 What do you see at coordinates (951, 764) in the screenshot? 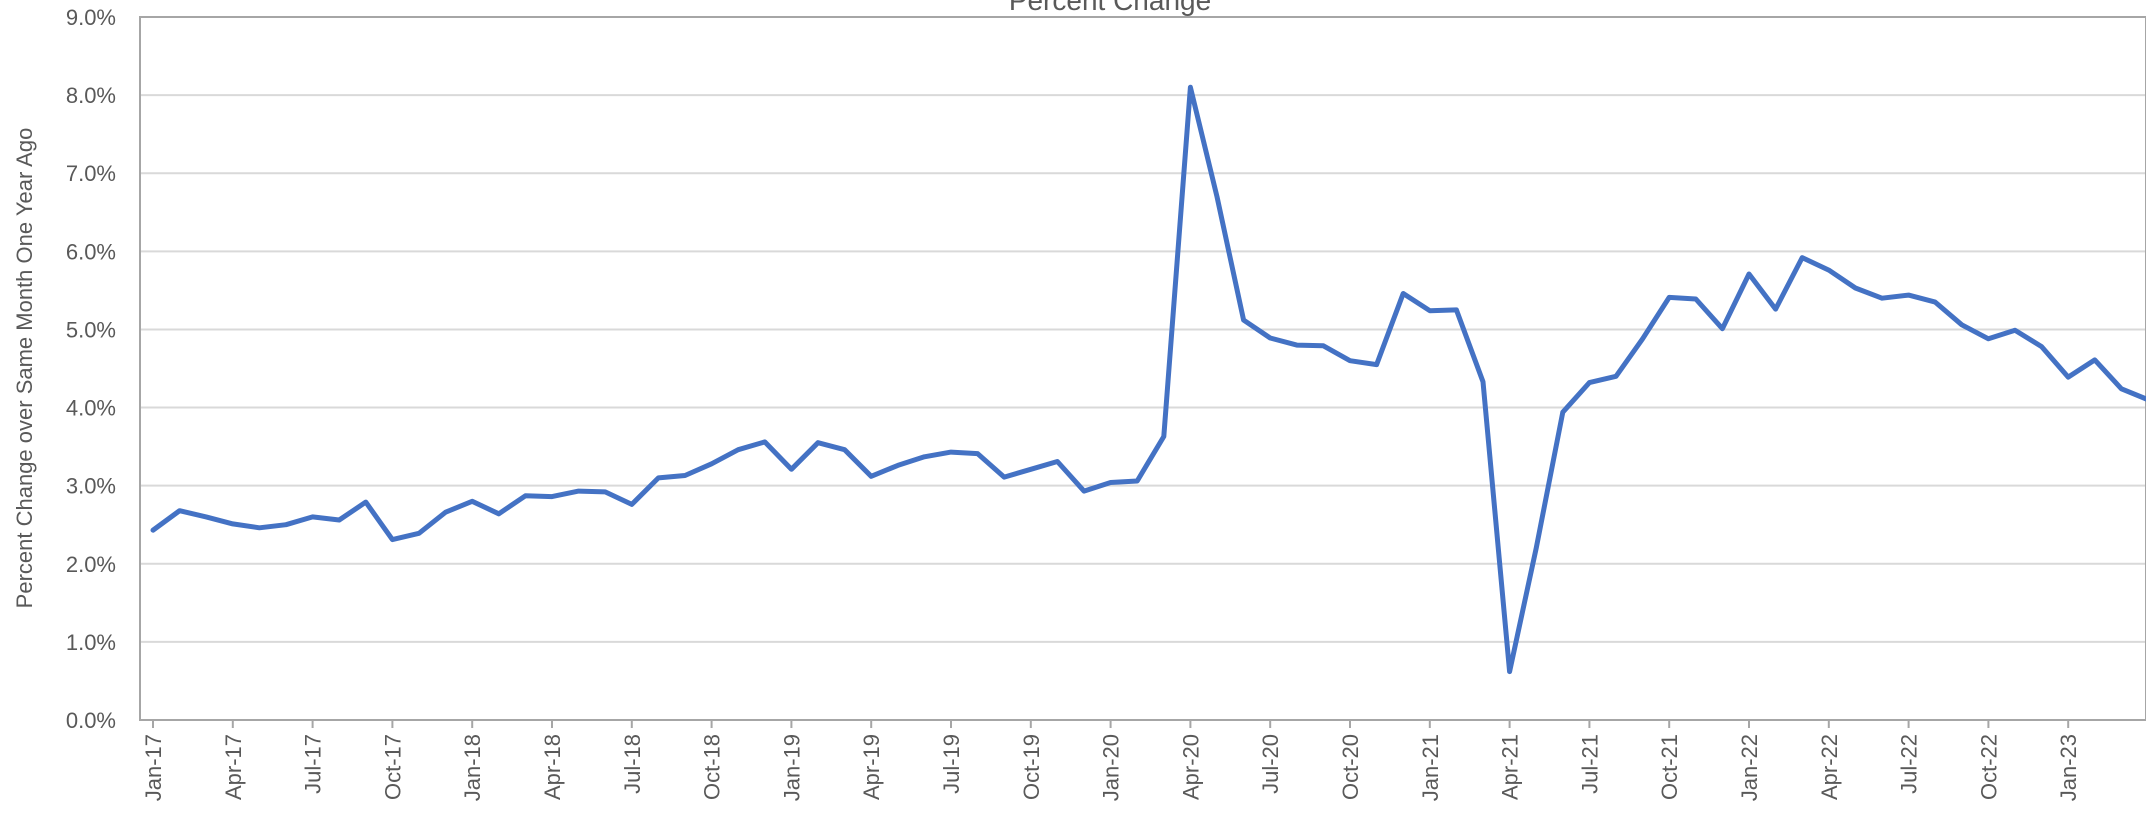
I see `x-tick-label: Jul-19` at bounding box center [951, 764].